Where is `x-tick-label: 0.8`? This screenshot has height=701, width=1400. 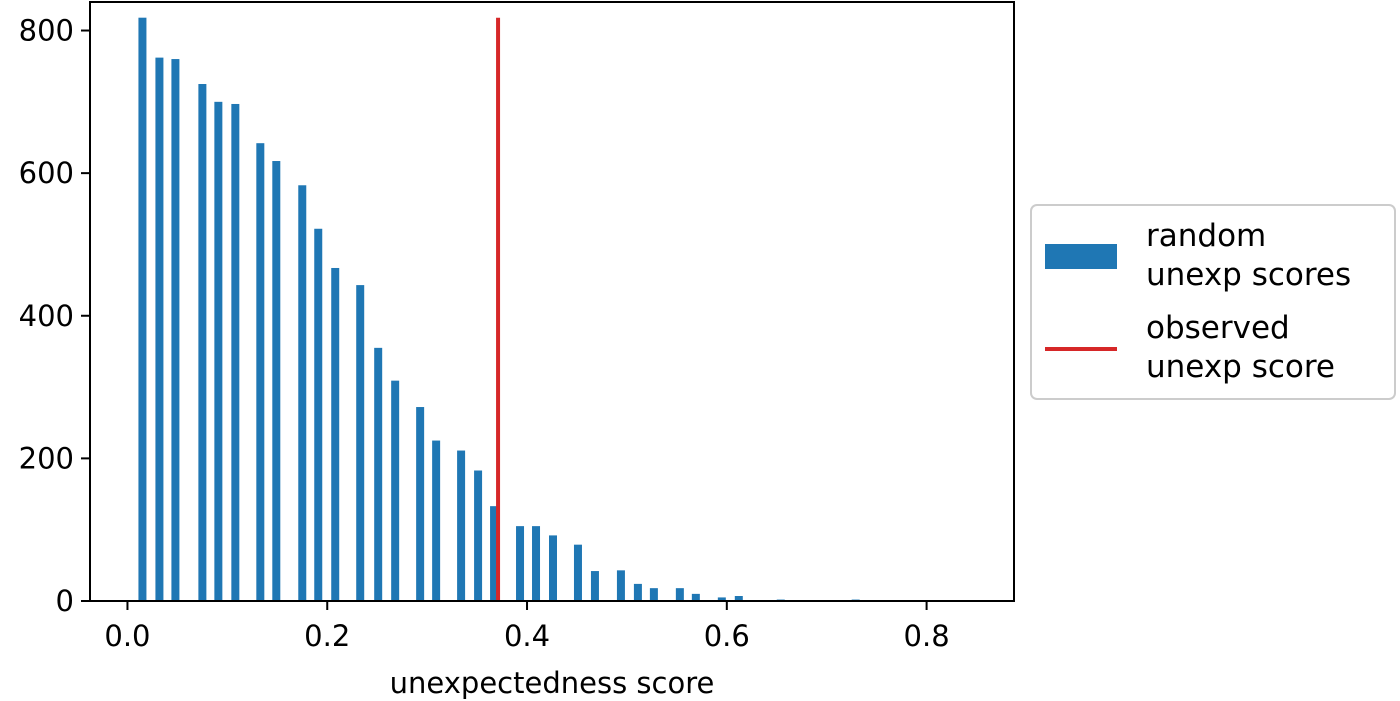
x-tick-label: 0.8 is located at coordinates (927, 636).